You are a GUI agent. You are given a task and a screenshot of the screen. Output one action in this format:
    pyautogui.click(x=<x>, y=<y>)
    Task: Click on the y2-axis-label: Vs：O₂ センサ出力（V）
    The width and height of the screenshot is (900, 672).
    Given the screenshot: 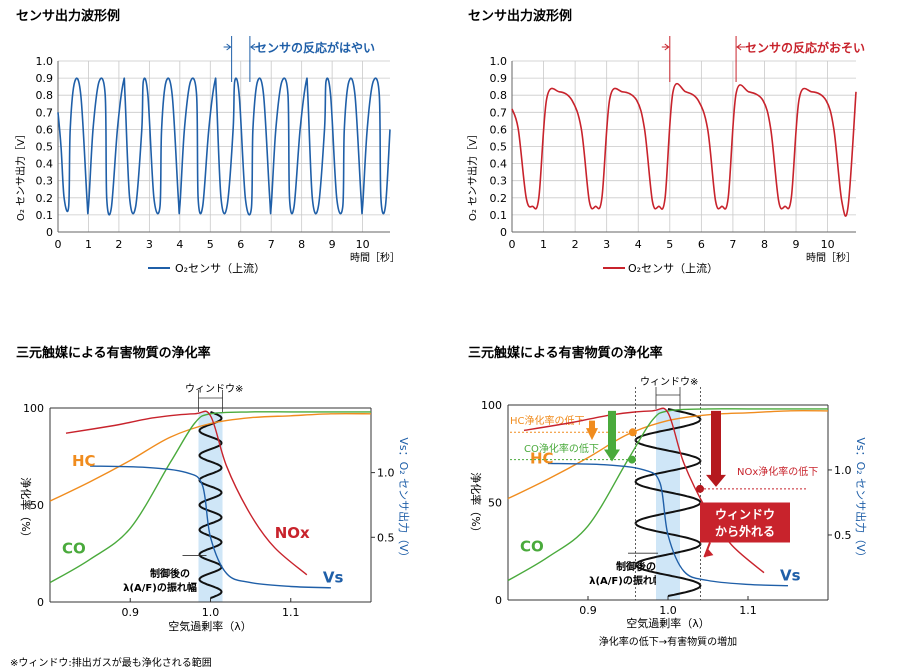 What is the action you would take?
    pyautogui.click(x=861, y=499)
    